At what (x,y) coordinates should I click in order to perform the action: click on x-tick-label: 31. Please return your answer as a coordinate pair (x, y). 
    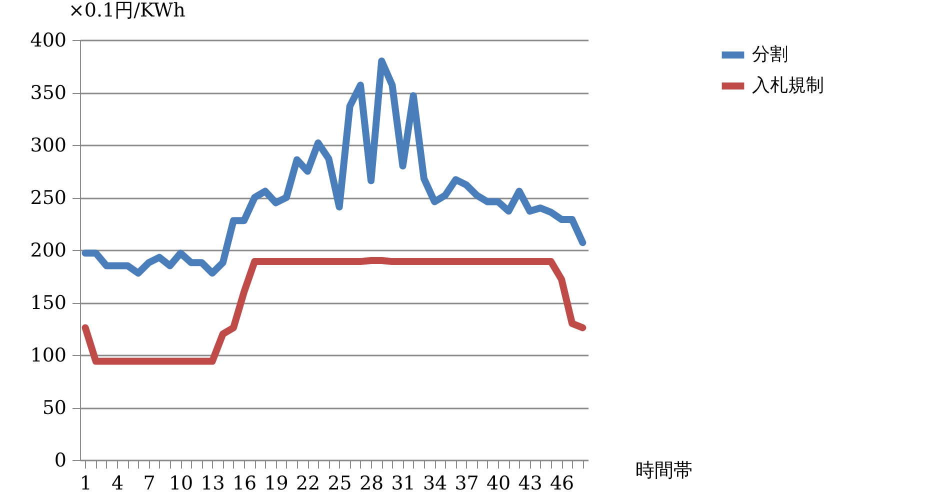
    Looking at the image, I should click on (403, 483).